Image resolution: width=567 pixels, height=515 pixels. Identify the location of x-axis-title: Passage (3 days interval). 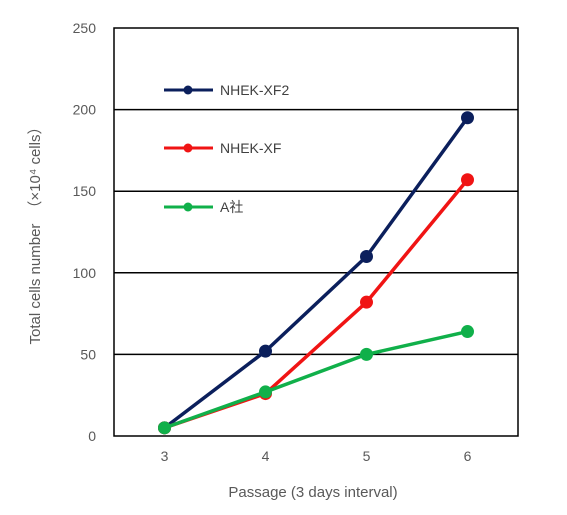
(312, 492).